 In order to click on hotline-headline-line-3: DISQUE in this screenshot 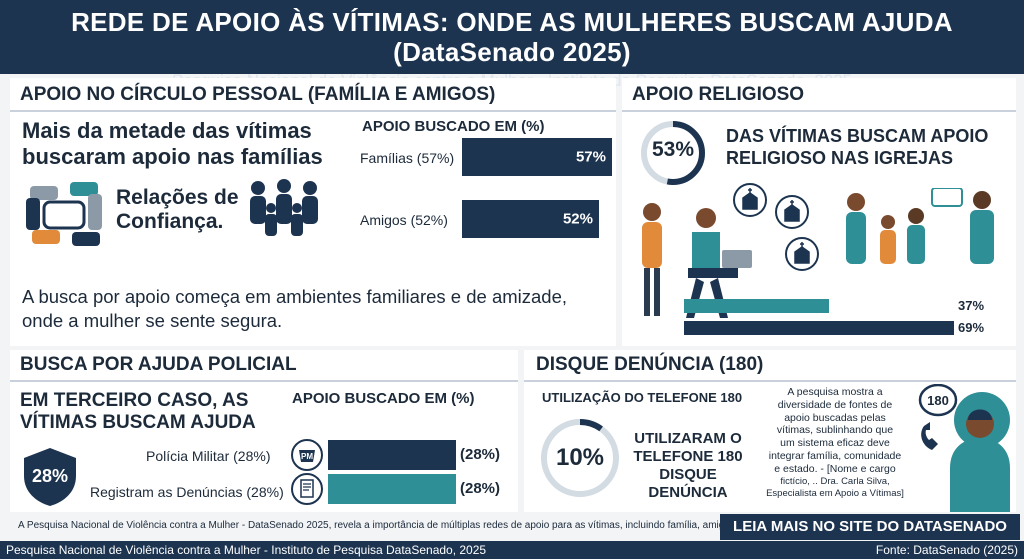, I will do `click(688, 474)`.